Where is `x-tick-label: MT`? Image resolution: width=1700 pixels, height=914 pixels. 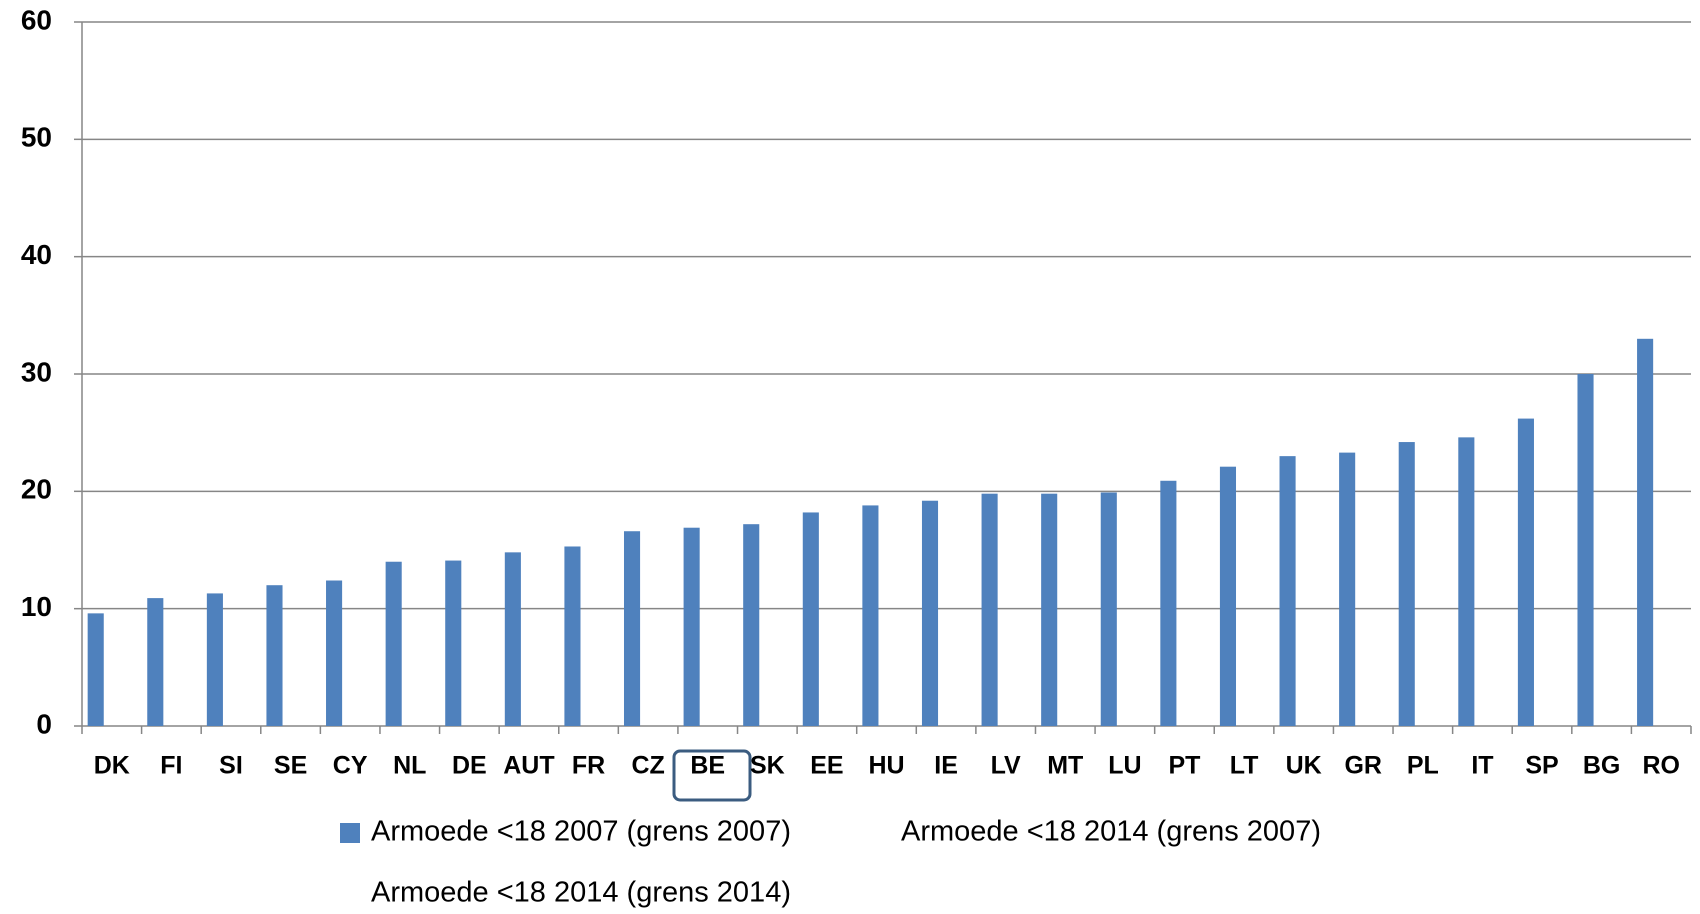 x-tick-label: MT is located at coordinates (1065, 766).